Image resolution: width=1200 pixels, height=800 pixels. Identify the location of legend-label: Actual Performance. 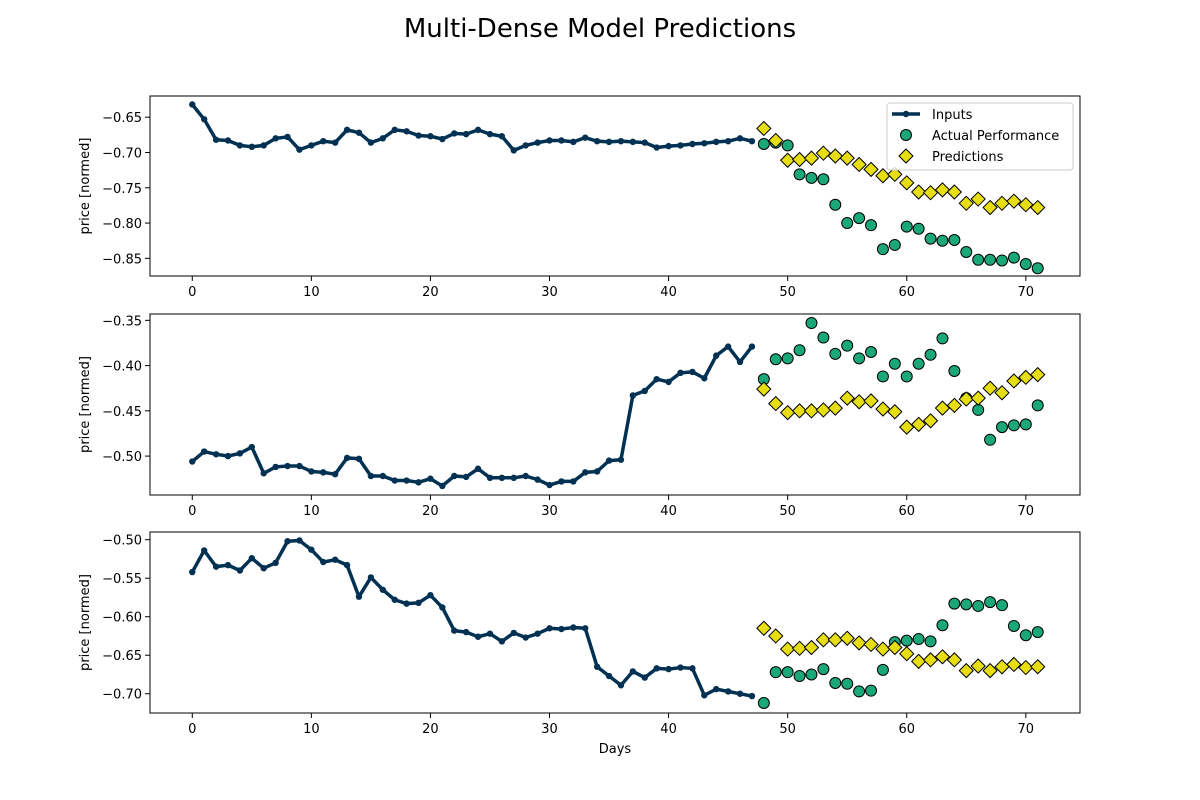
(995, 136).